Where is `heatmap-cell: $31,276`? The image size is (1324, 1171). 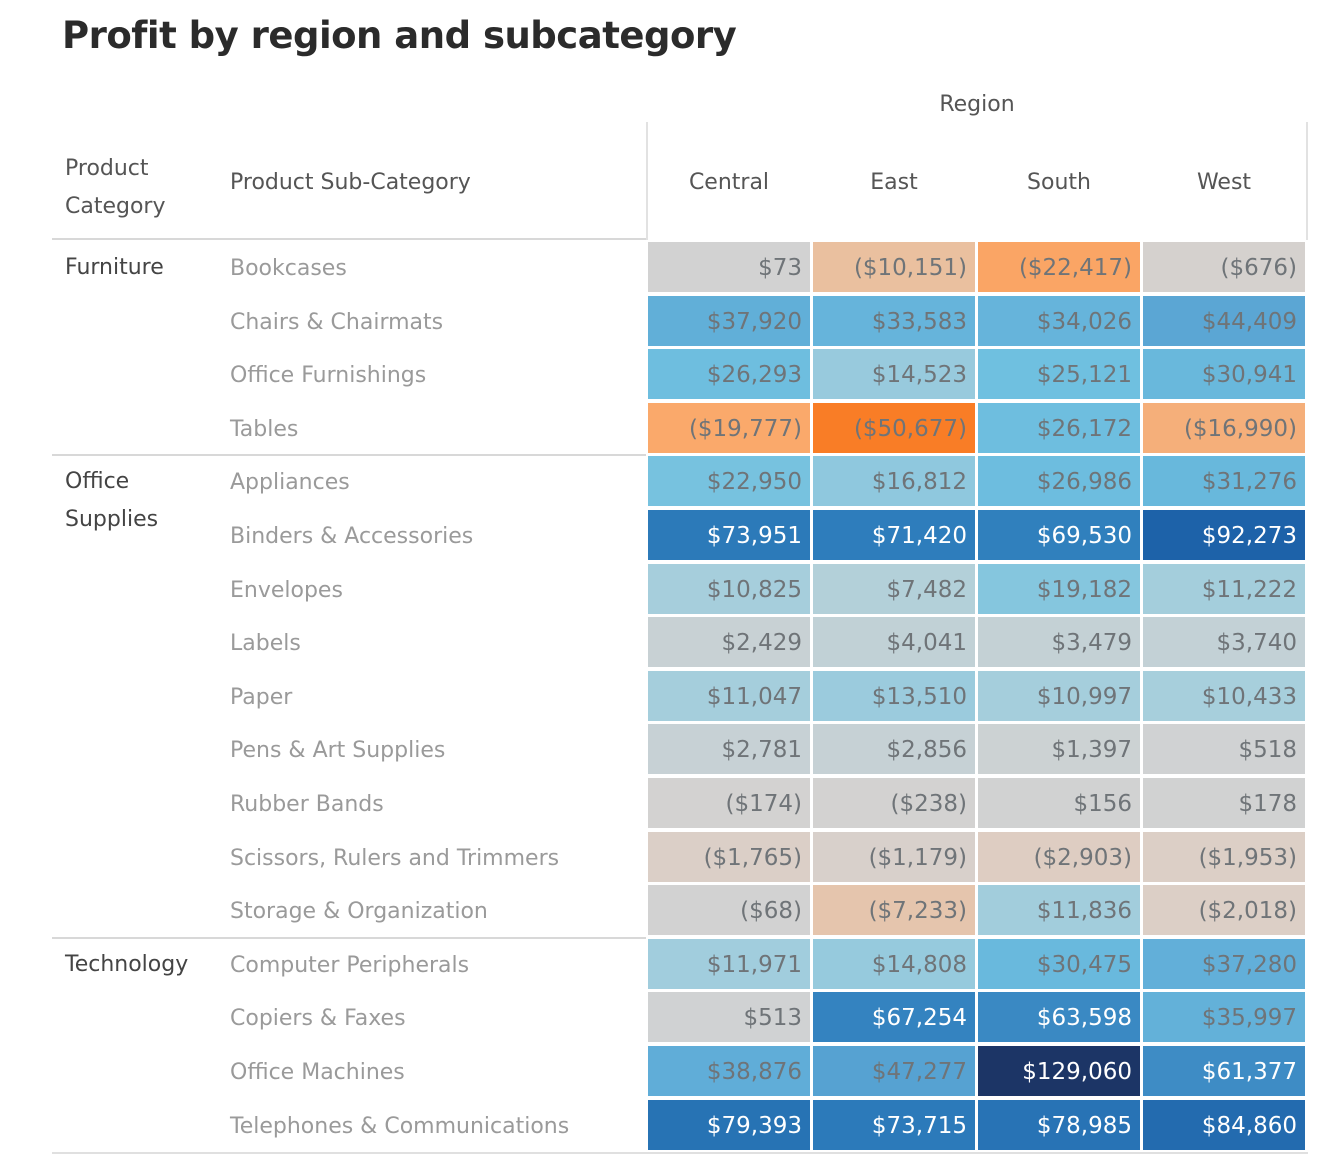
heatmap-cell: $31,276 is located at coordinates (1224, 481).